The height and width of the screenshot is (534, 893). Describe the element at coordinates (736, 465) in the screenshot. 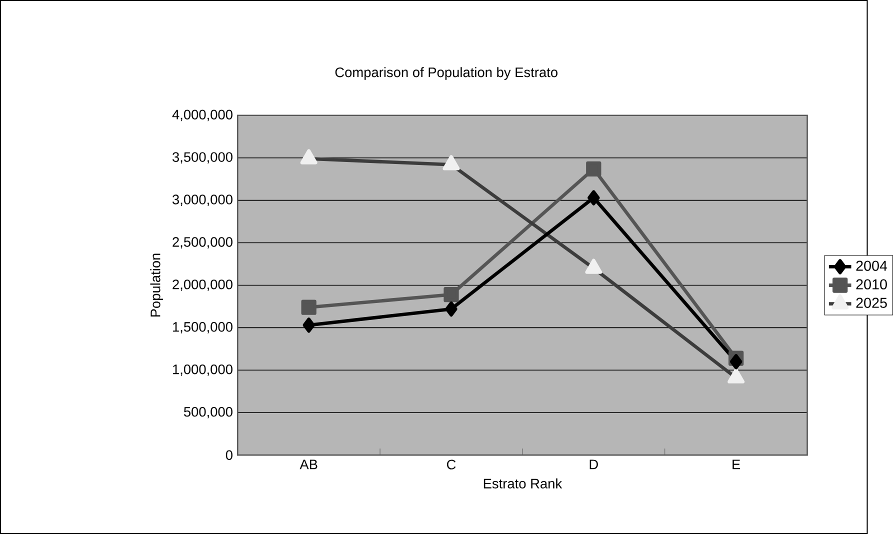

I see `x-tick-label: E` at that location.